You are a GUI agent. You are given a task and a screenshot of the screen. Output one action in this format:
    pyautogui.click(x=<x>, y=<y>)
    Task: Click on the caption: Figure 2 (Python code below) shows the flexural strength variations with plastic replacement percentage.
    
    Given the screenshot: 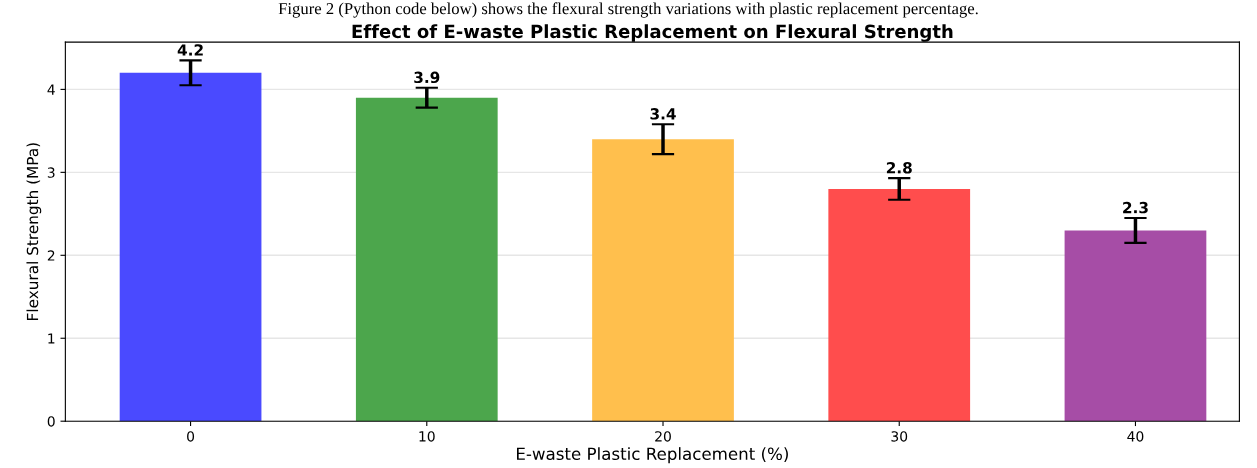 What is the action you would take?
    pyautogui.click(x=628, y=10)
    